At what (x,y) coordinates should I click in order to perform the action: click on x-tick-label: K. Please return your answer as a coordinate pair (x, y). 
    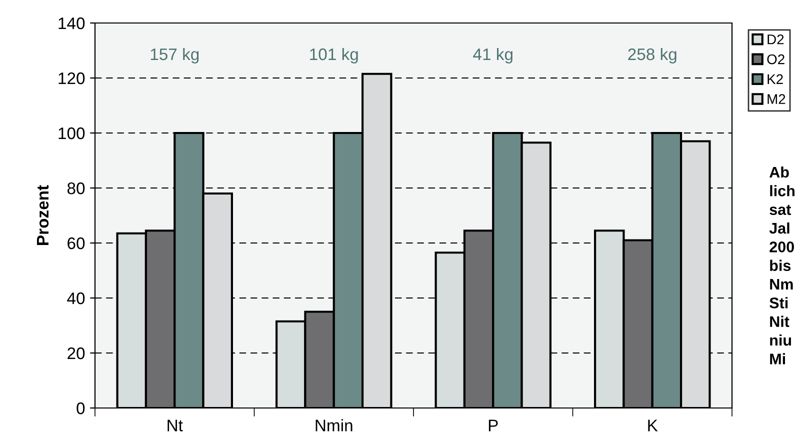
    Looking at the image, I should click on (653, 426).